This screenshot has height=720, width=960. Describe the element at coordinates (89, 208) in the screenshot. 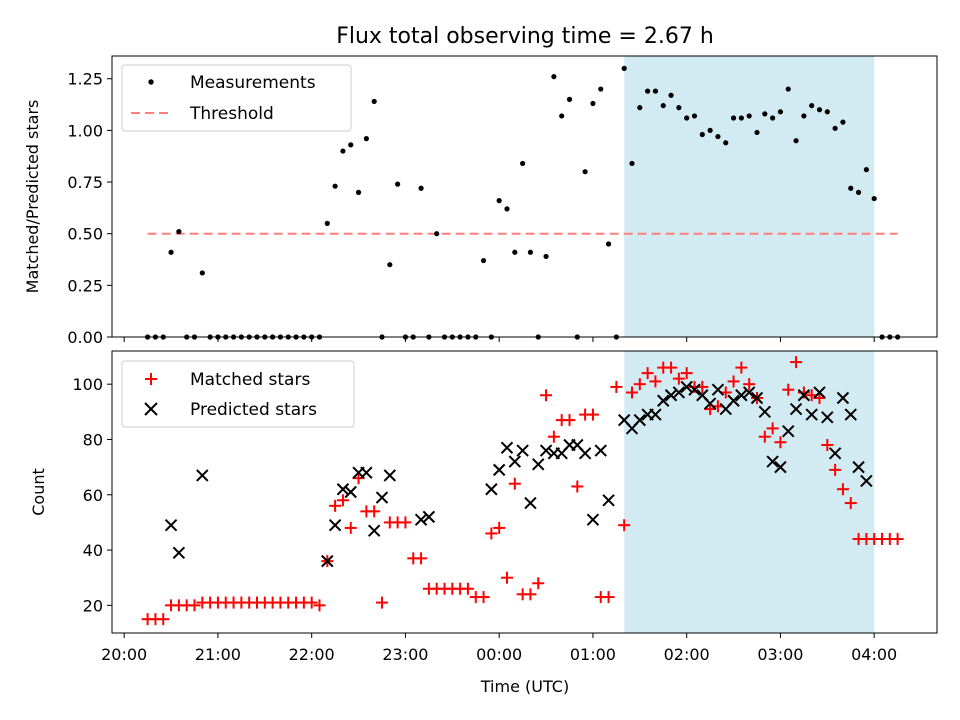

I see `top-y-ticks: 0.00 0.25 0.50 0.75 1.00 1.25` at that location.